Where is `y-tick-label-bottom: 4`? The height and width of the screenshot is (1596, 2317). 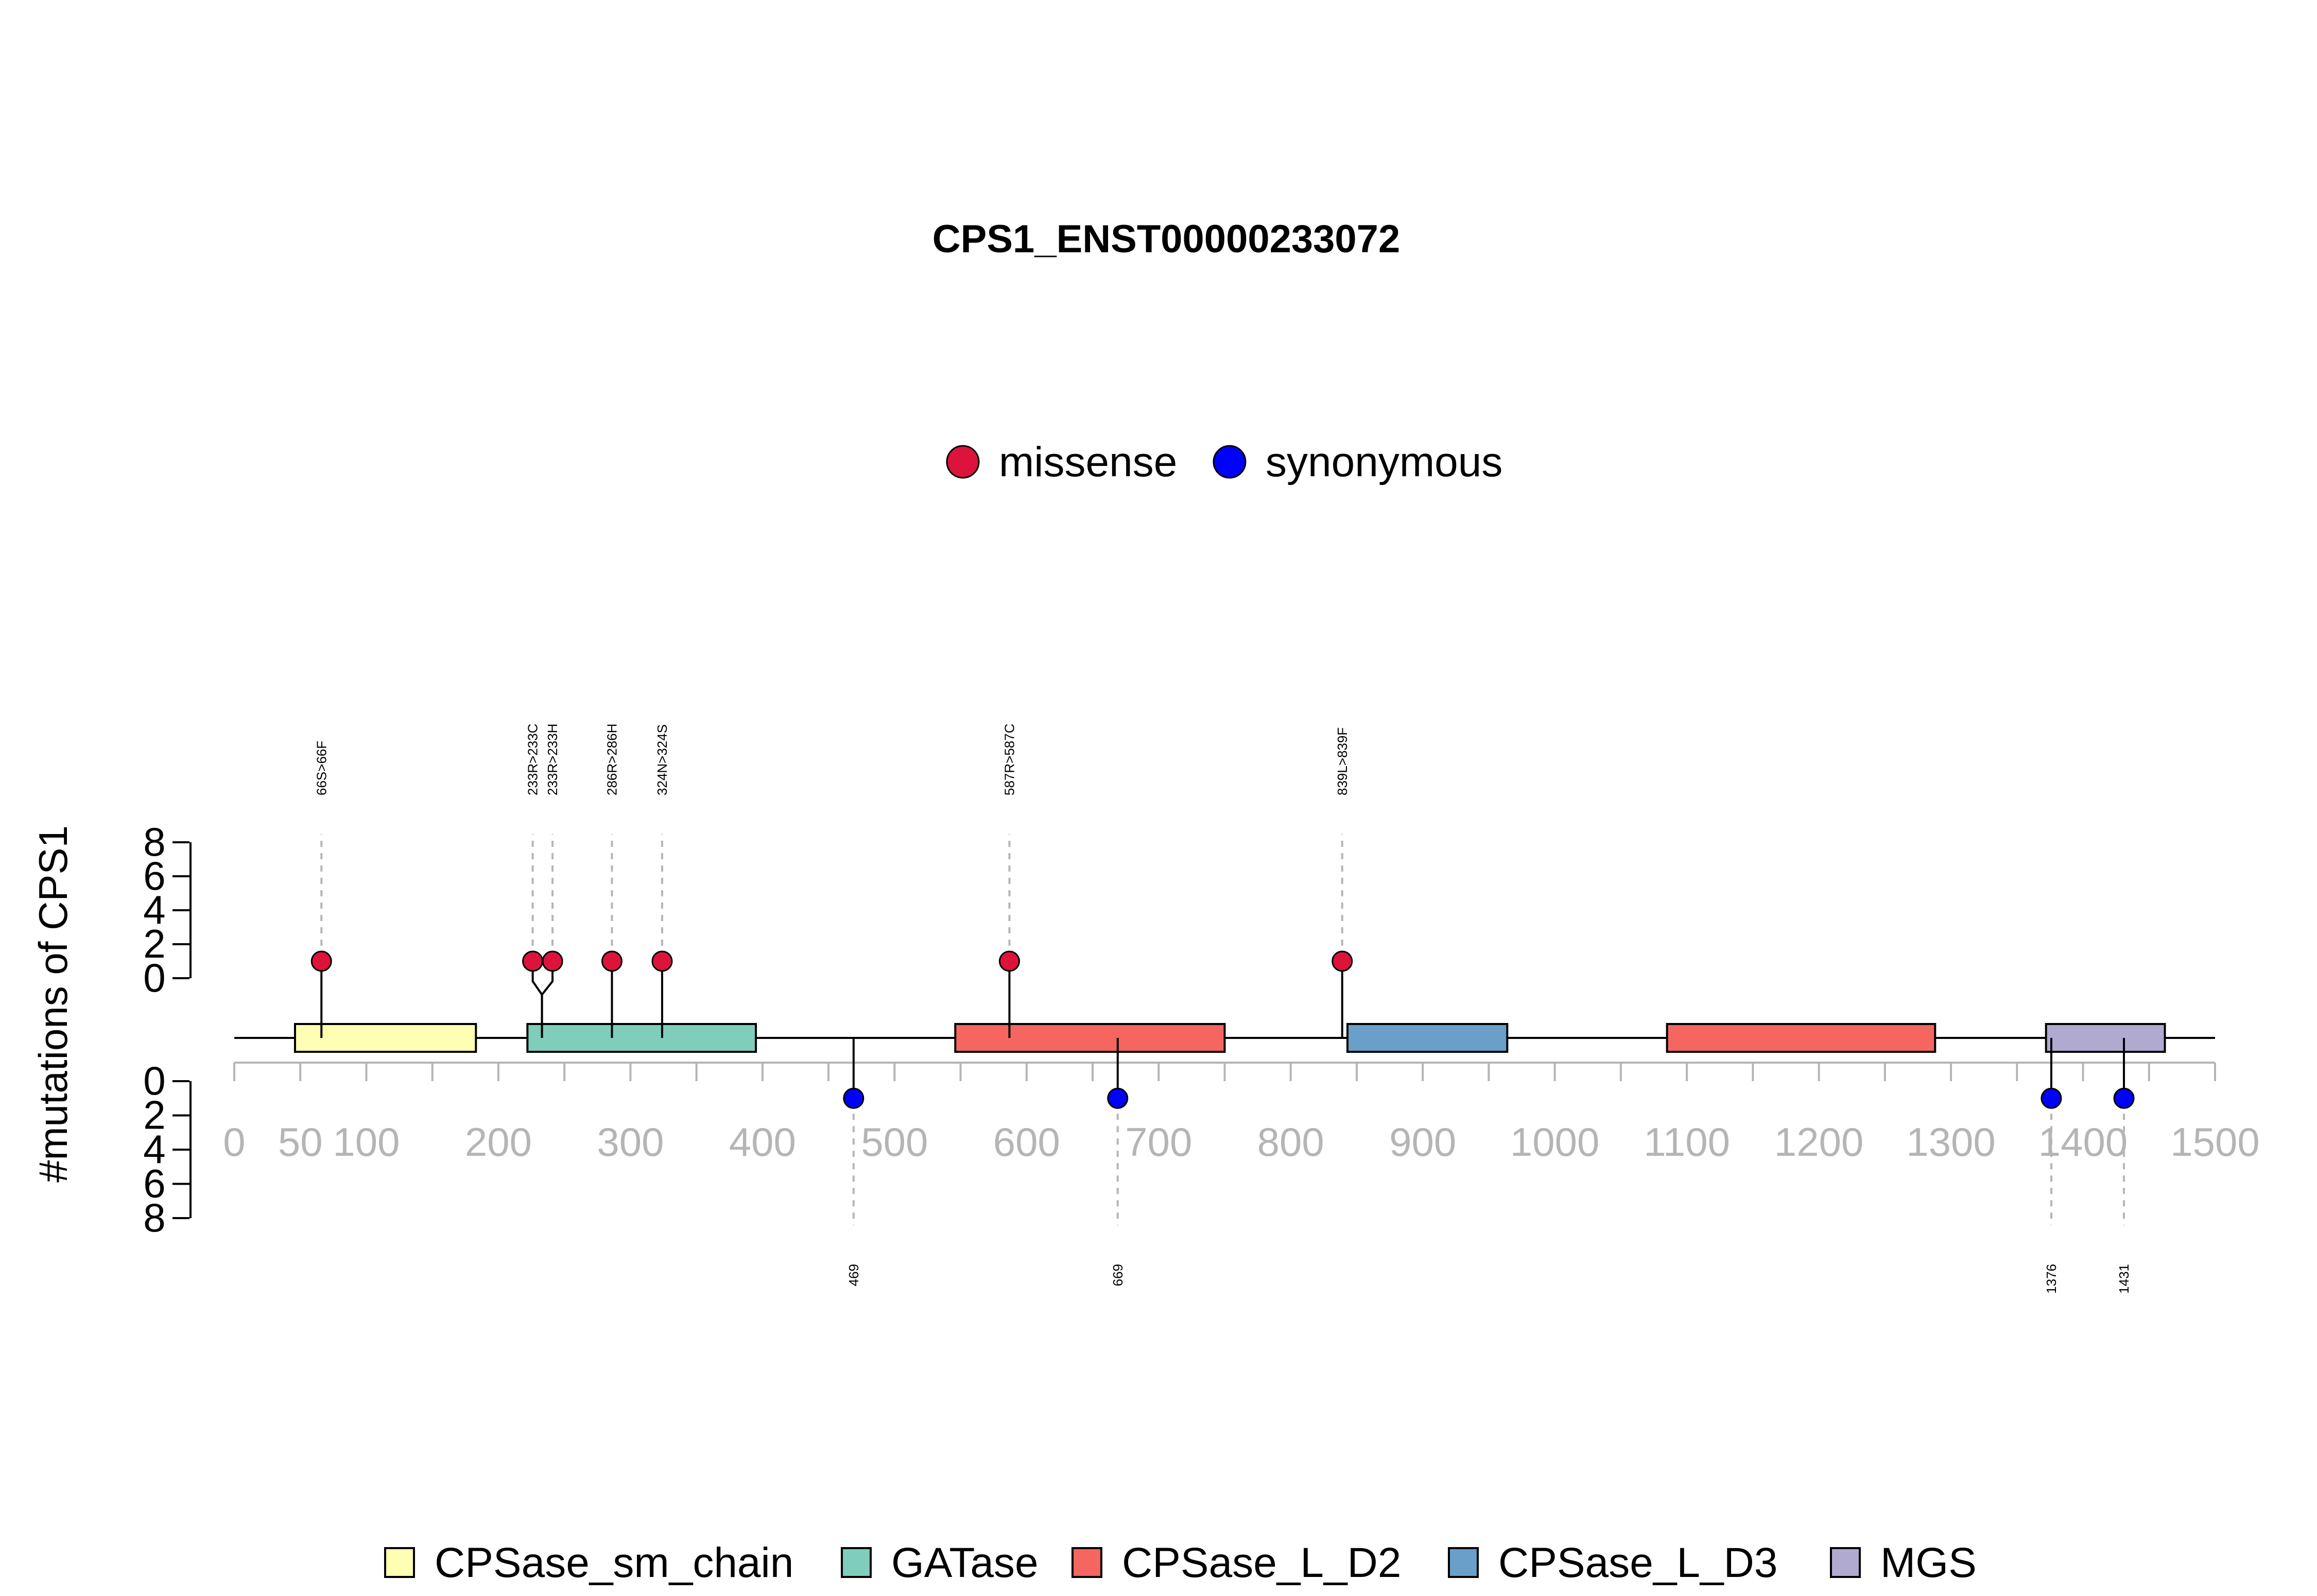 y-tick-label-bottom: 4 is located at coordinates (154, 1149).